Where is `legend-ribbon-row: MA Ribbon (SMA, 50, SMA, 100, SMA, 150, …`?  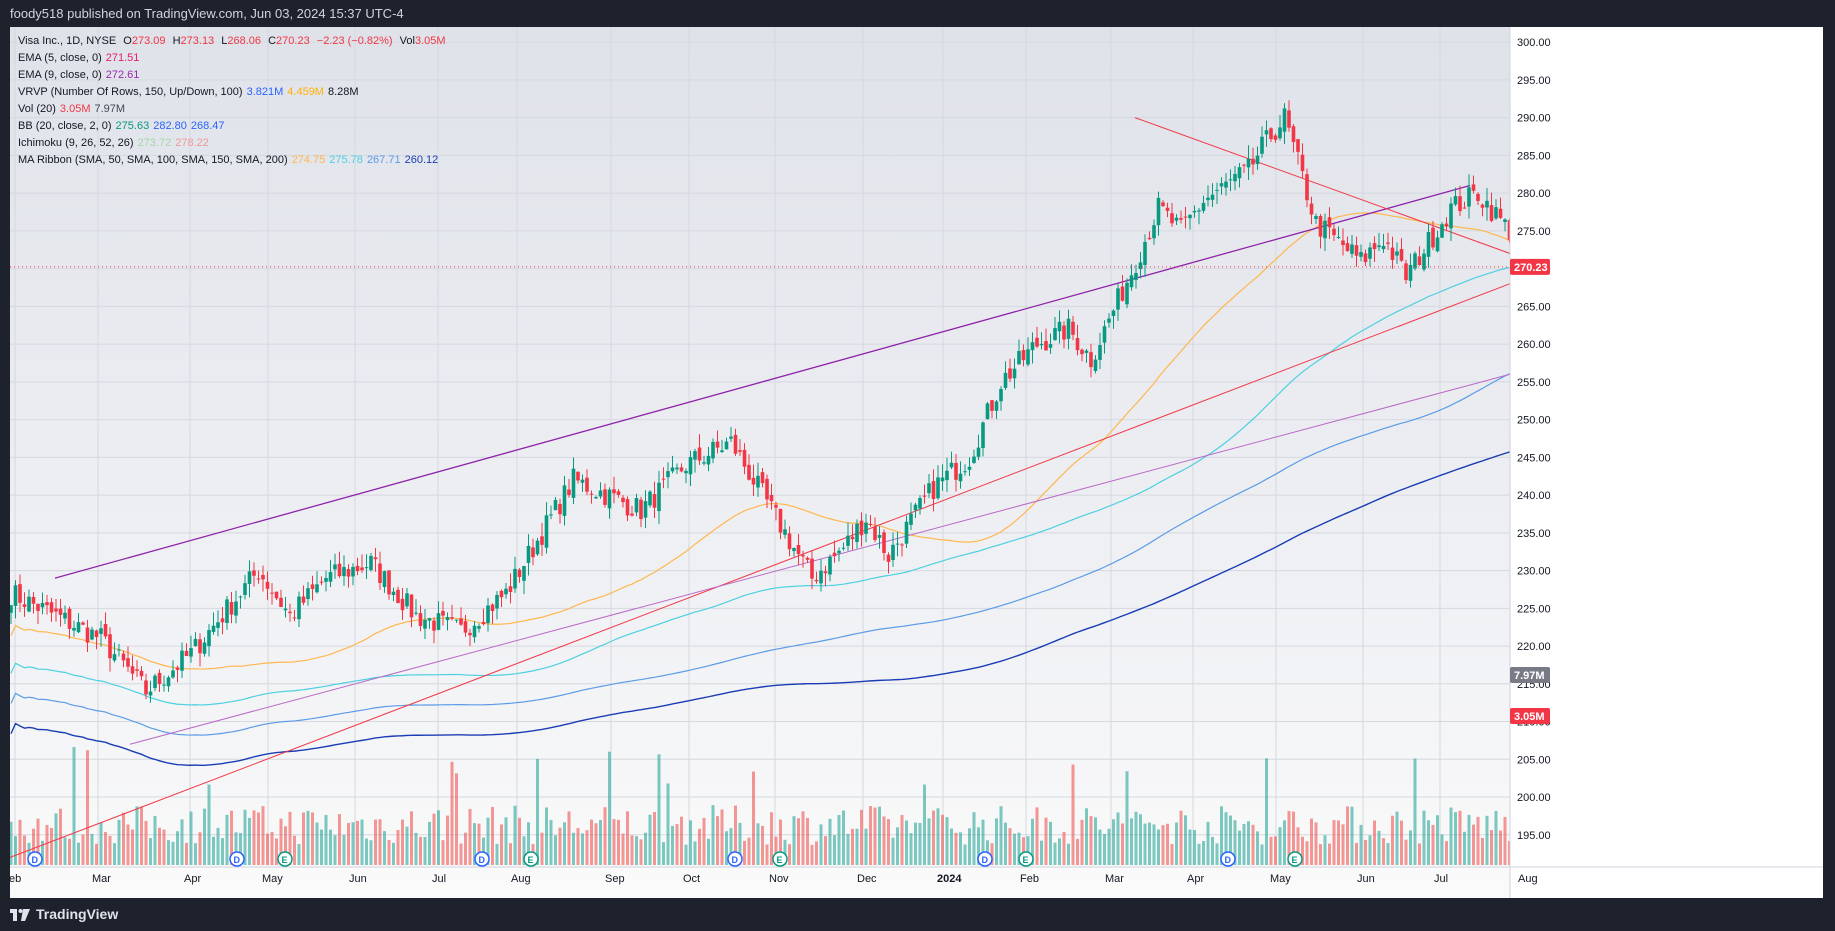 legend-ribbon-row: MA Ribbon (SMA, 50, SMA, 100, SMA, 150, … is located at coordinates (232, 160).